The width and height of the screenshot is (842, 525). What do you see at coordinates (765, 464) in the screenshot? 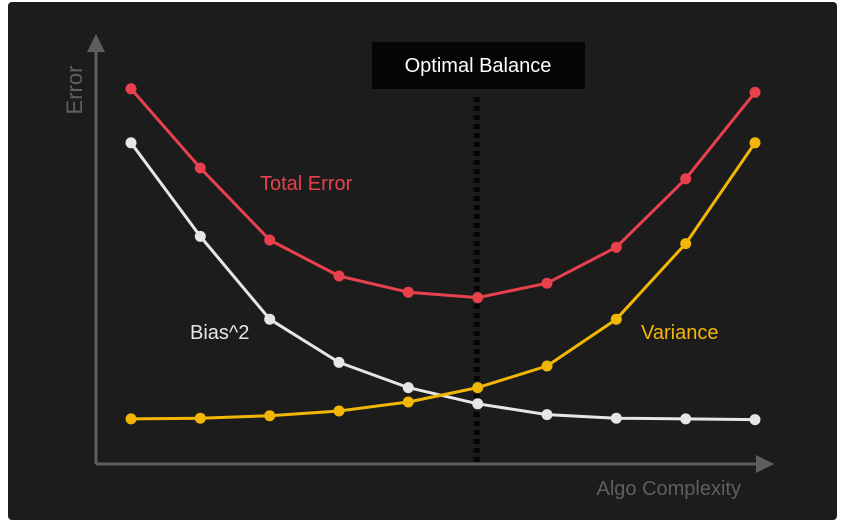
I see `x-axis-arrow-icon` at bounding box center [765, 464].